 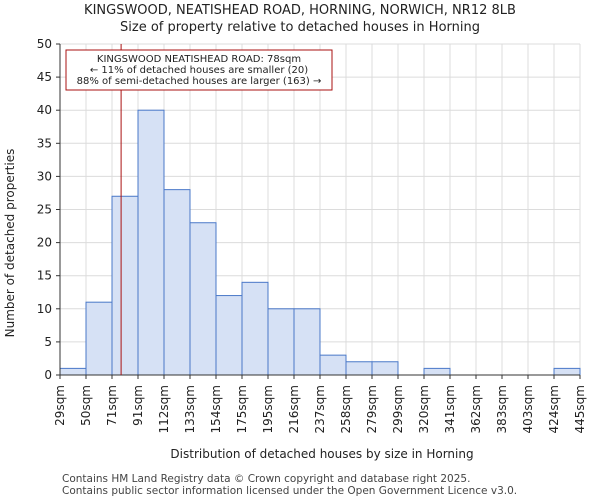 I want to click on y-tick-label: 50, so click(x=44, y=44).